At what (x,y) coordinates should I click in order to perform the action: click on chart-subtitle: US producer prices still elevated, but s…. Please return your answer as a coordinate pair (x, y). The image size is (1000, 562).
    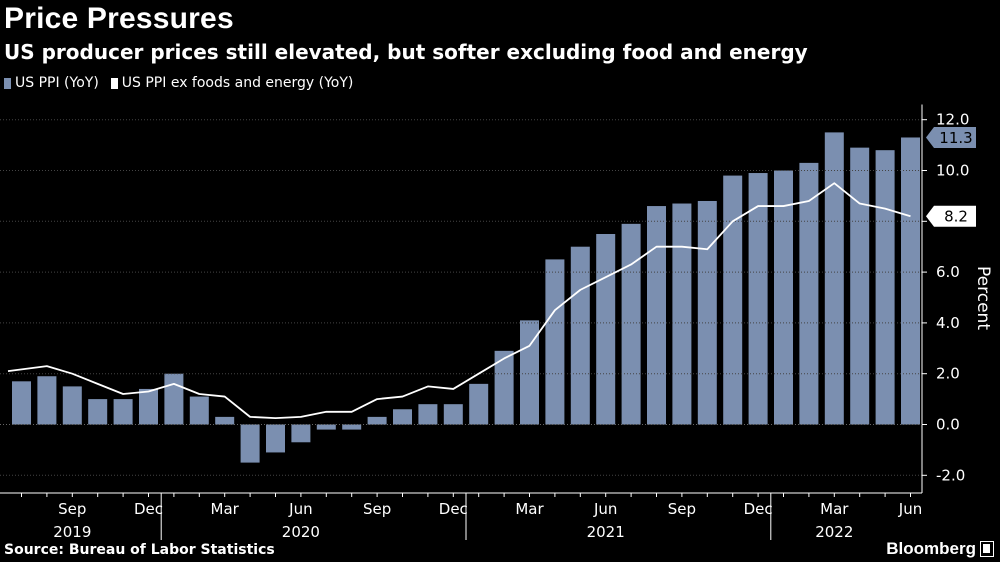
    Looking at the image, I should click on (406, 52).